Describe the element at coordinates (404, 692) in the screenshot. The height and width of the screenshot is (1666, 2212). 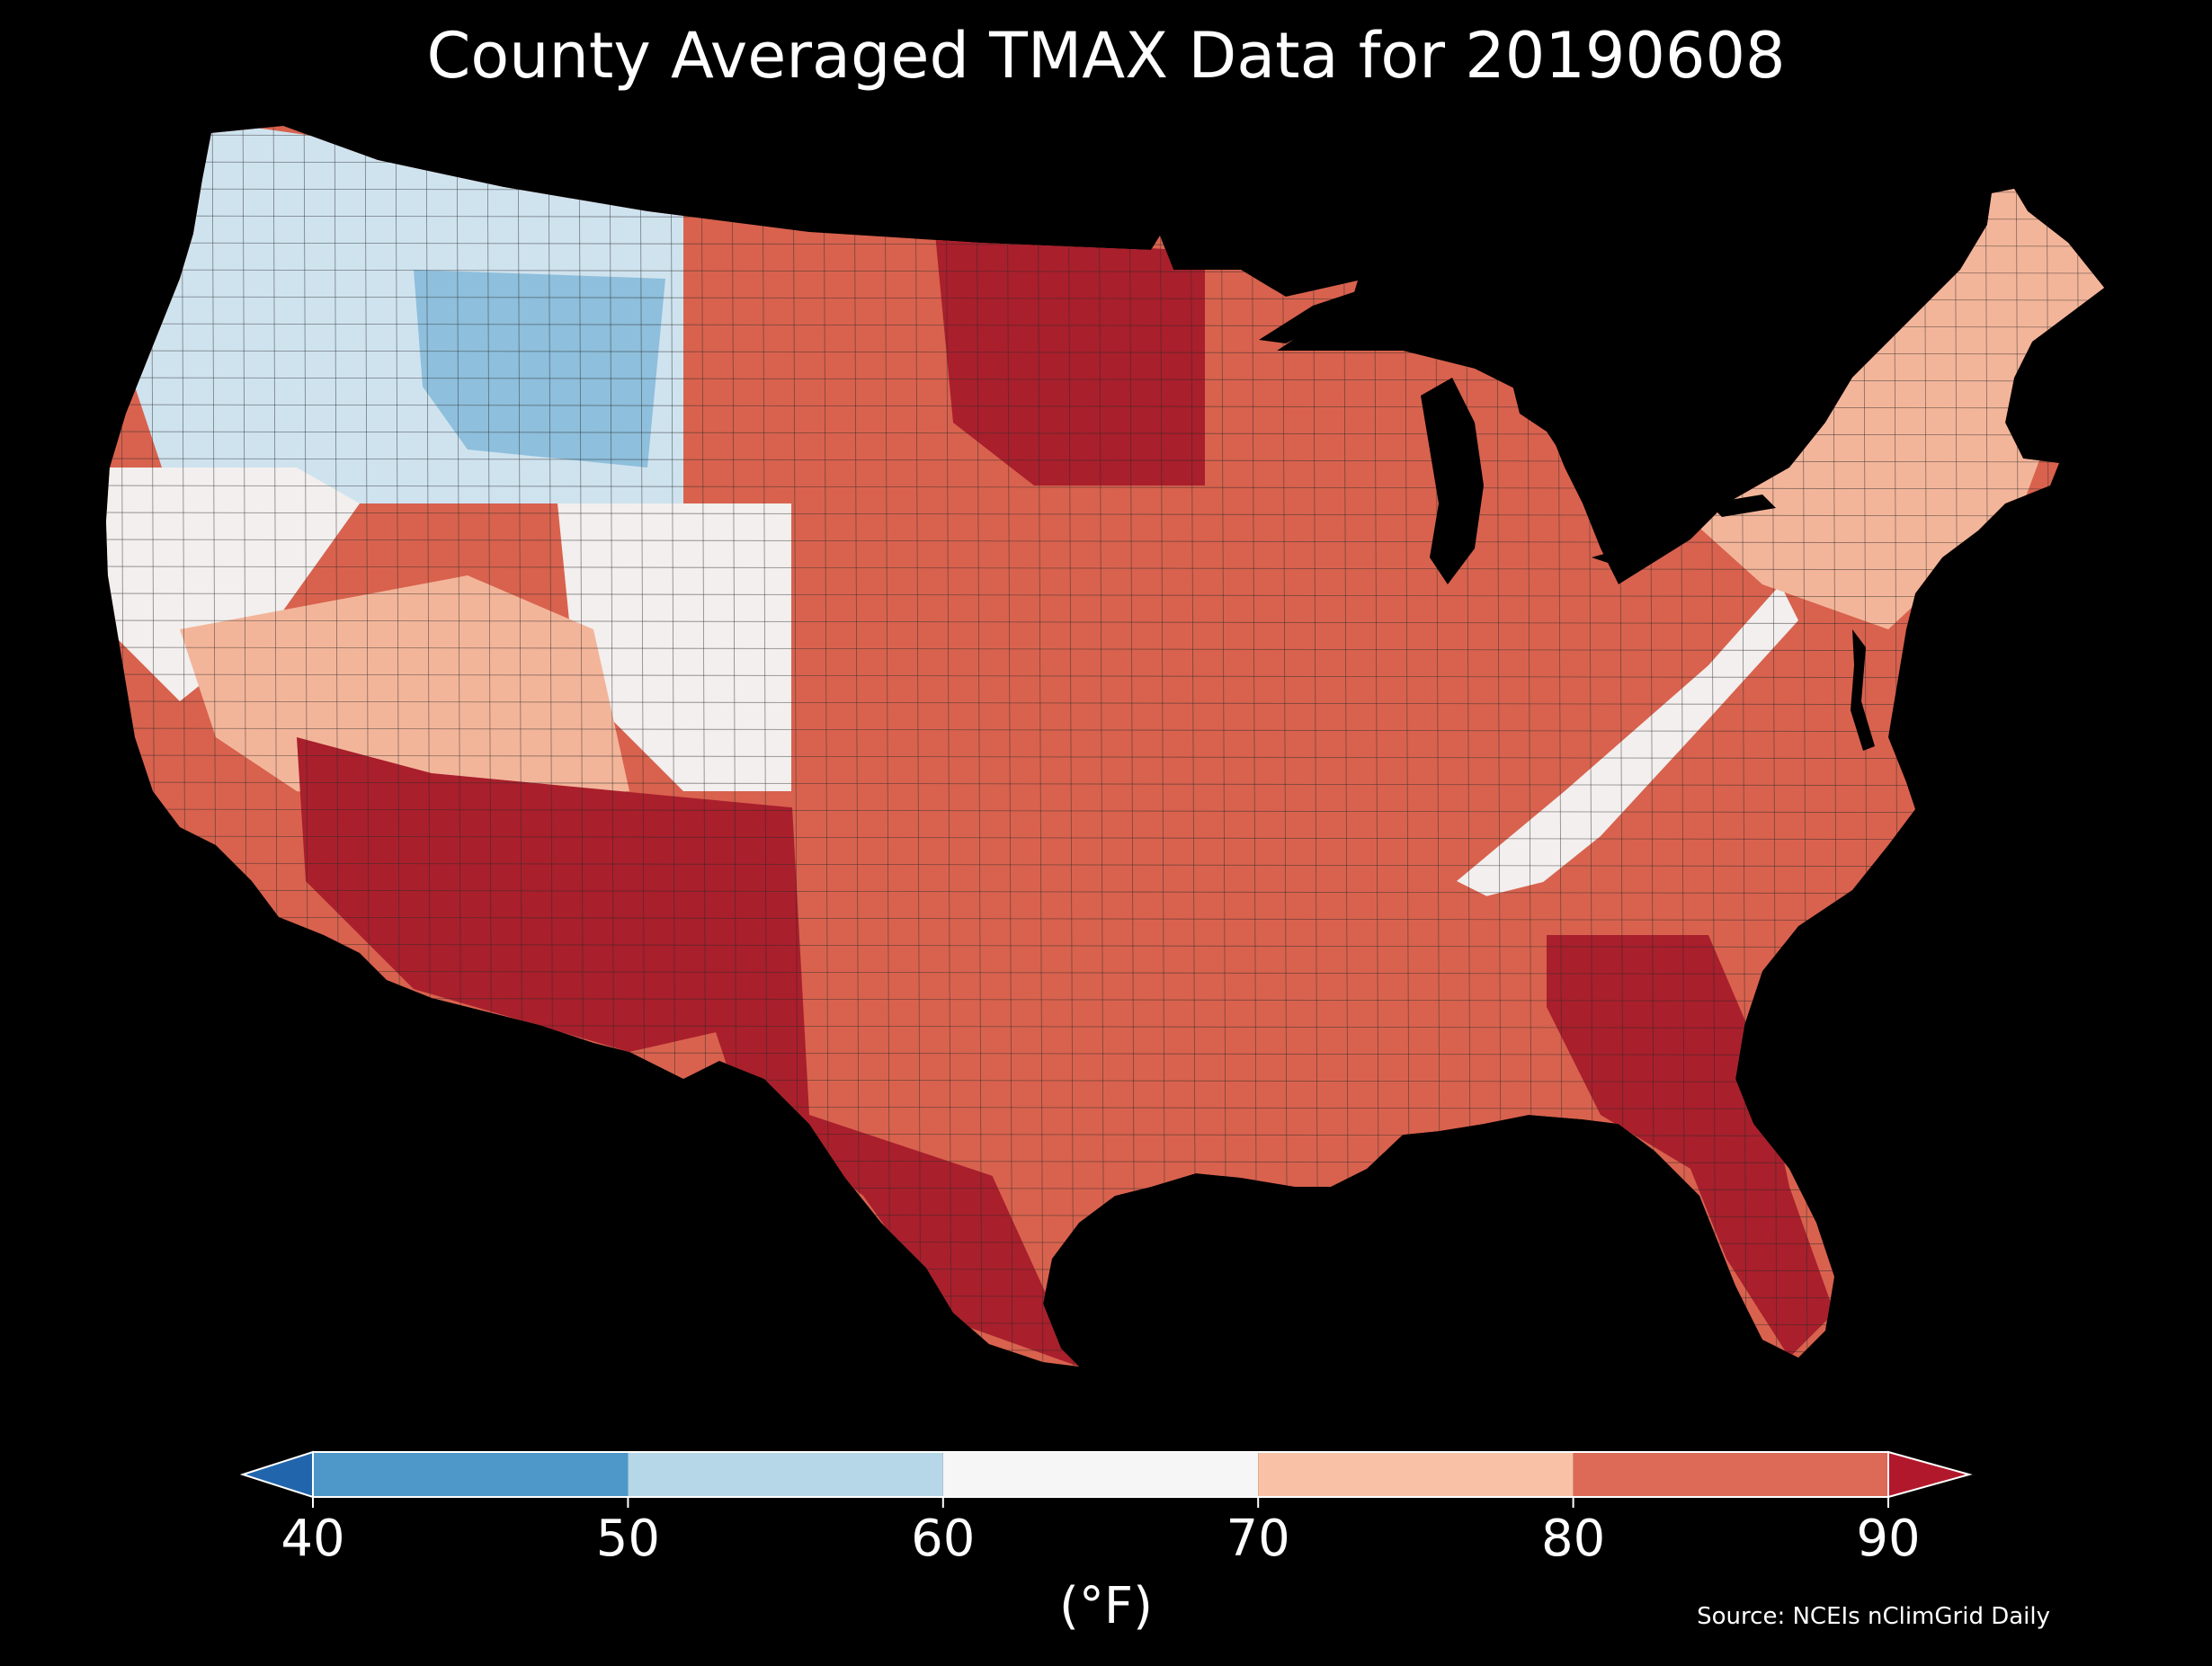
I see `region-central-california-nevada-utah` at that location.